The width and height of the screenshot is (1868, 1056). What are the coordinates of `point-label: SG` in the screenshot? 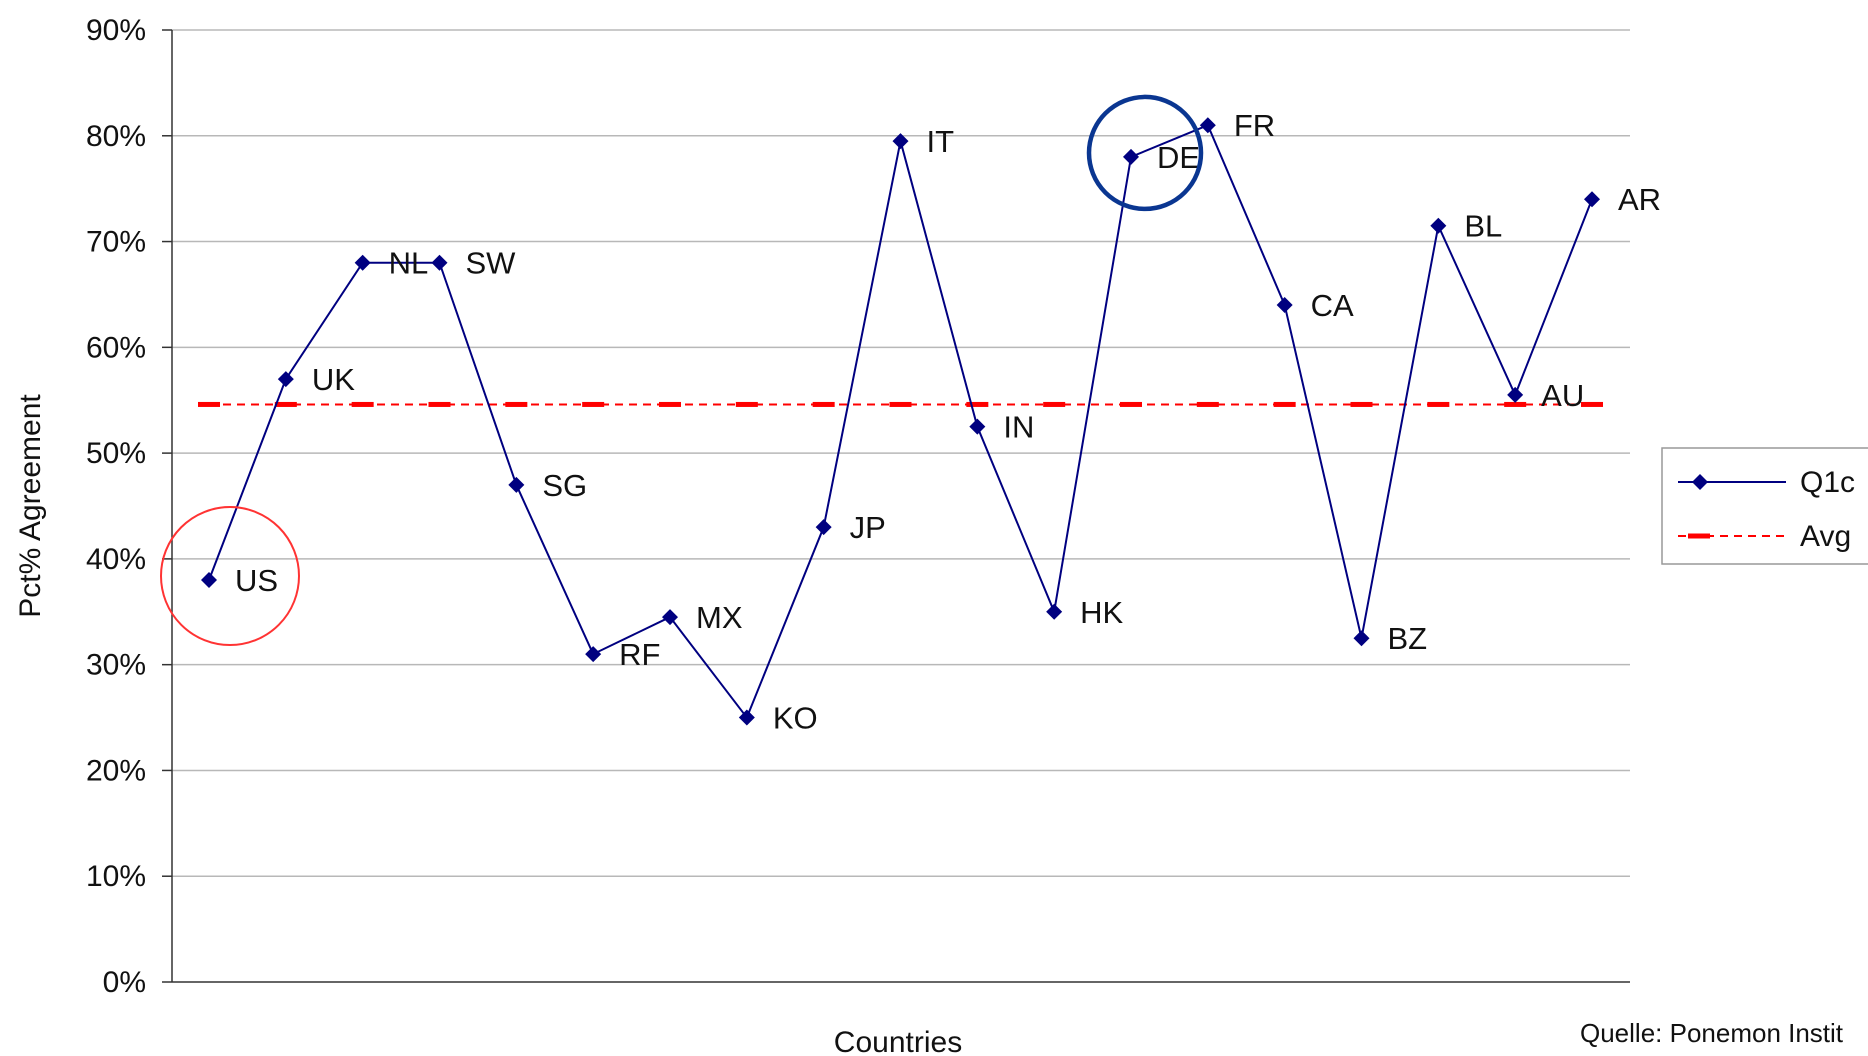 It's located at (564, 485).